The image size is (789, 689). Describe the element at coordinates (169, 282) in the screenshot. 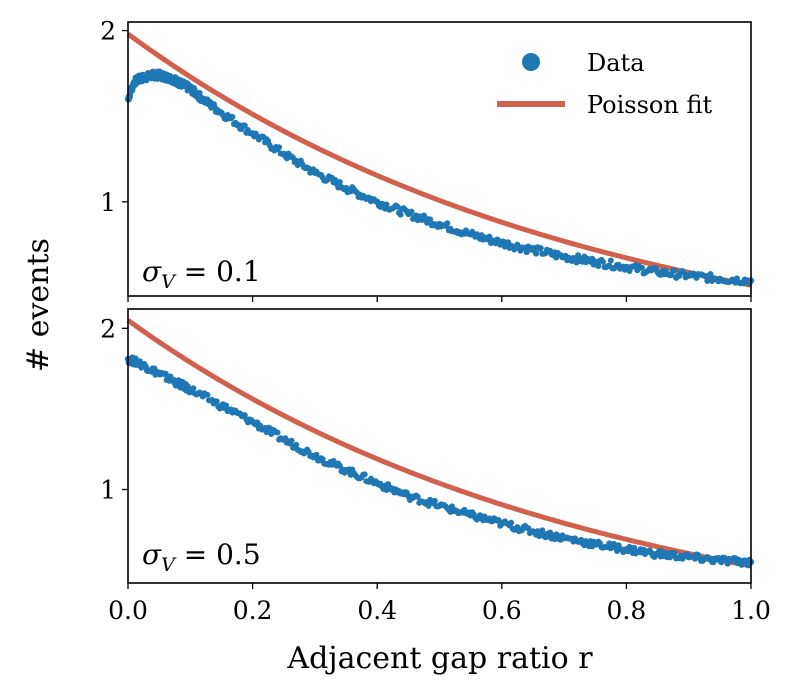

I see `top-annotation-sub: V` at that location.